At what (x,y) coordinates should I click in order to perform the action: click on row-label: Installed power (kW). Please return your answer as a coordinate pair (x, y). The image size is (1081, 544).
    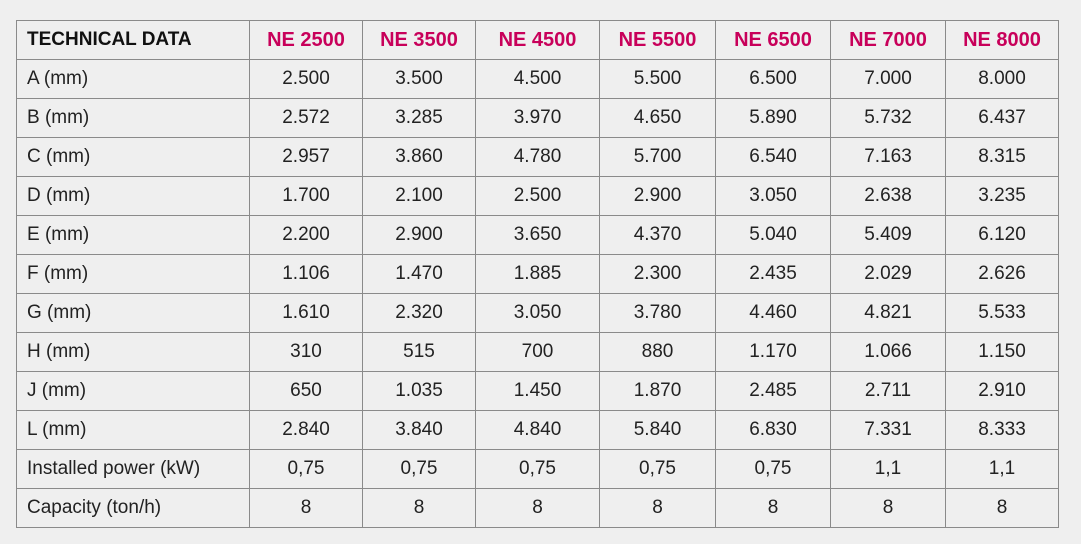
    Looking at the image, I should click on (133, 469).